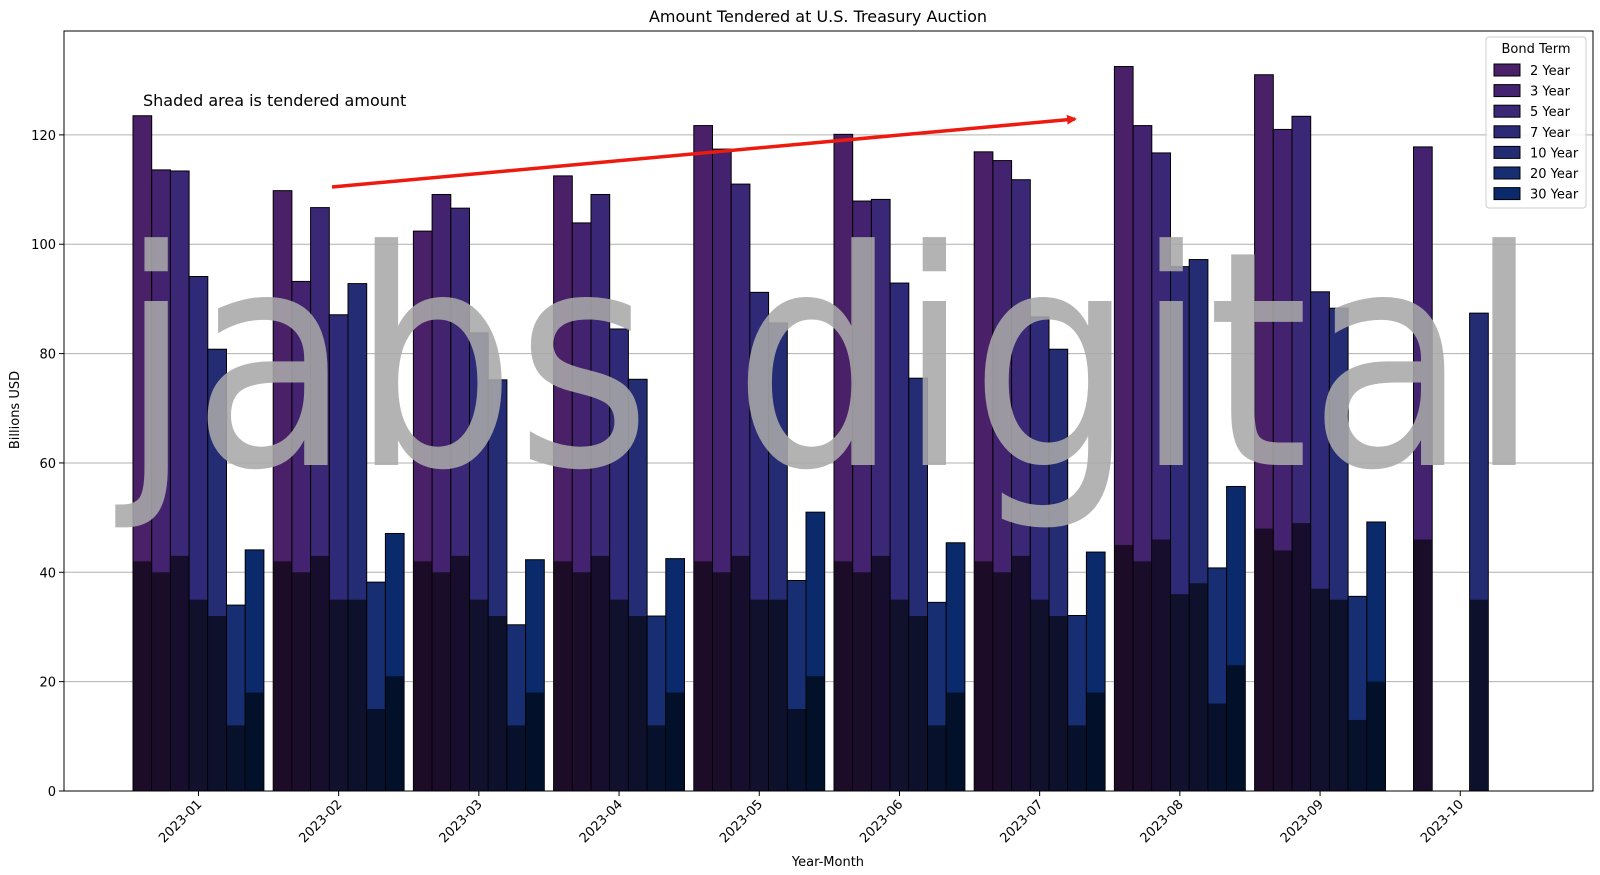  What do you see at coordinates (1535, 49) in the screenshot?
I see `legend-title: Bond Term` at bounding box center [1535, 49].